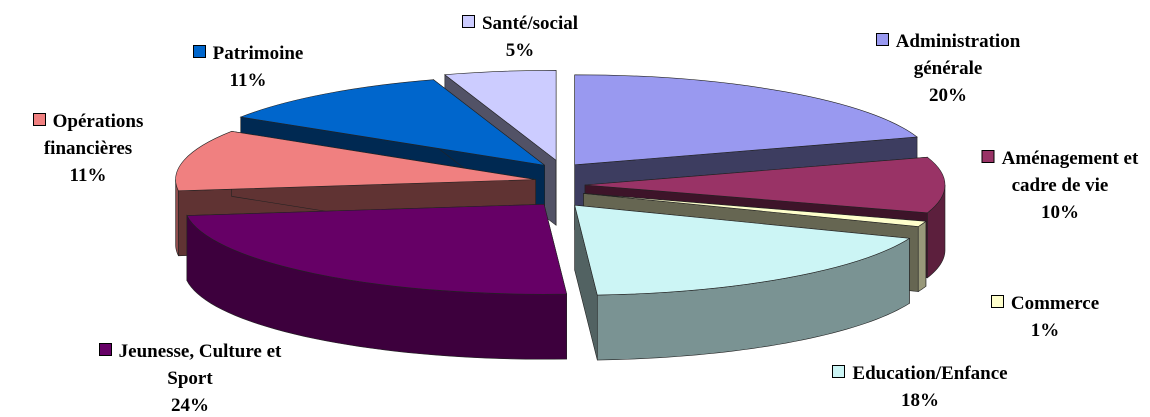  What do you see at coordinates (1045, 330) in the screenshot?
I see `value-label: 1%` at bounding box center [1045, 330].